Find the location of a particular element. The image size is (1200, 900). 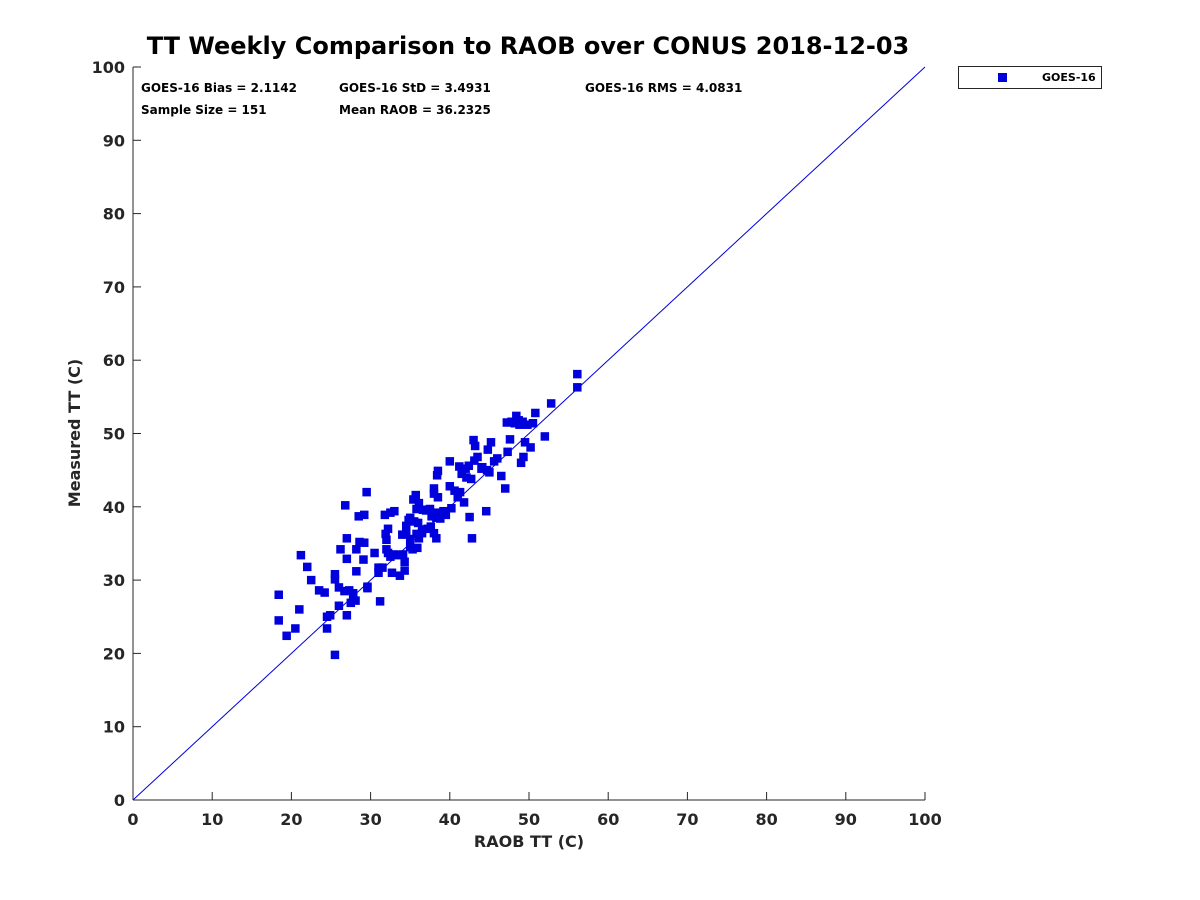

legend: GOES-16 is located at coordinates (1030, 77).